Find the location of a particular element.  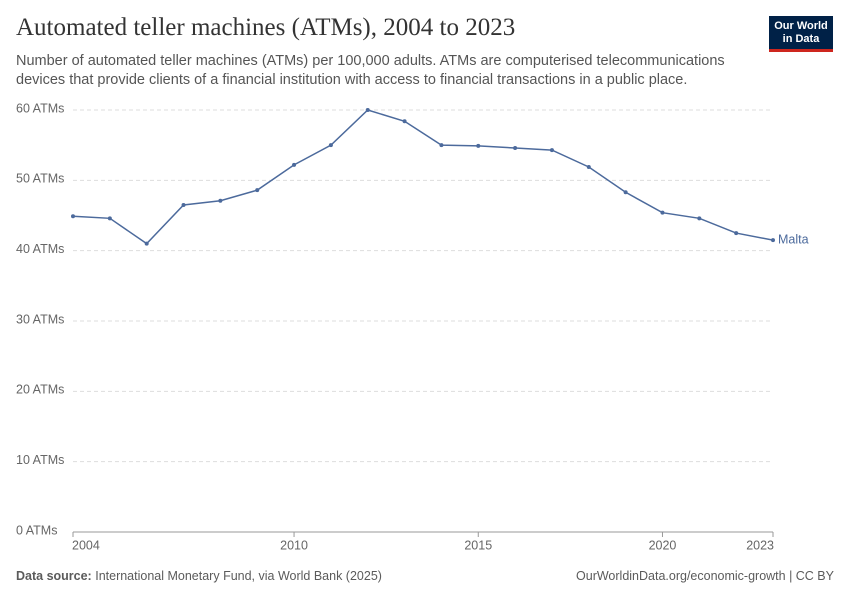

x-tick-label: 2004 is located at coordinates (86, 545).